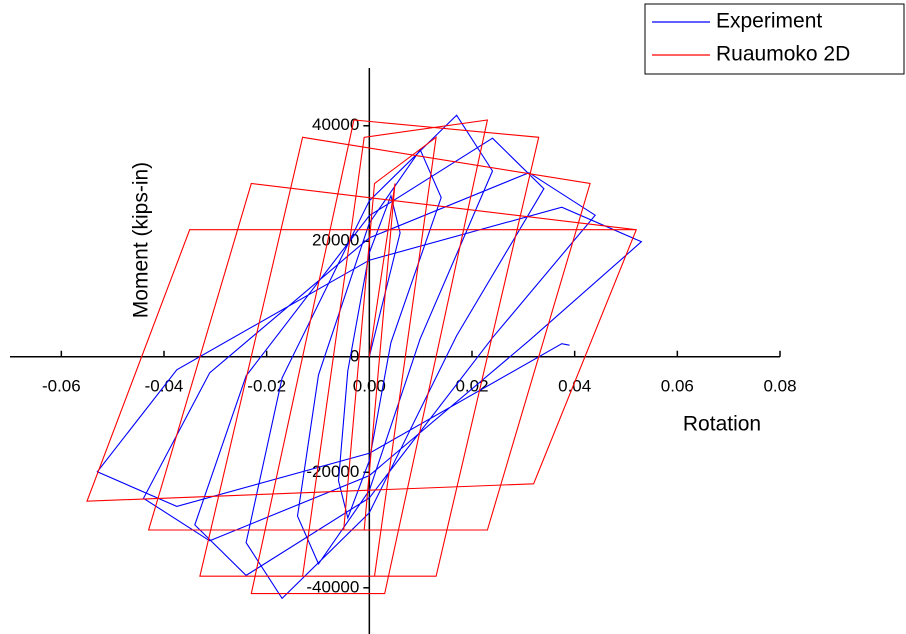  Describe the element at coordinates (783, 54) in the screenshot. I see `legend-label: Ruaumoko 2D` at that location.